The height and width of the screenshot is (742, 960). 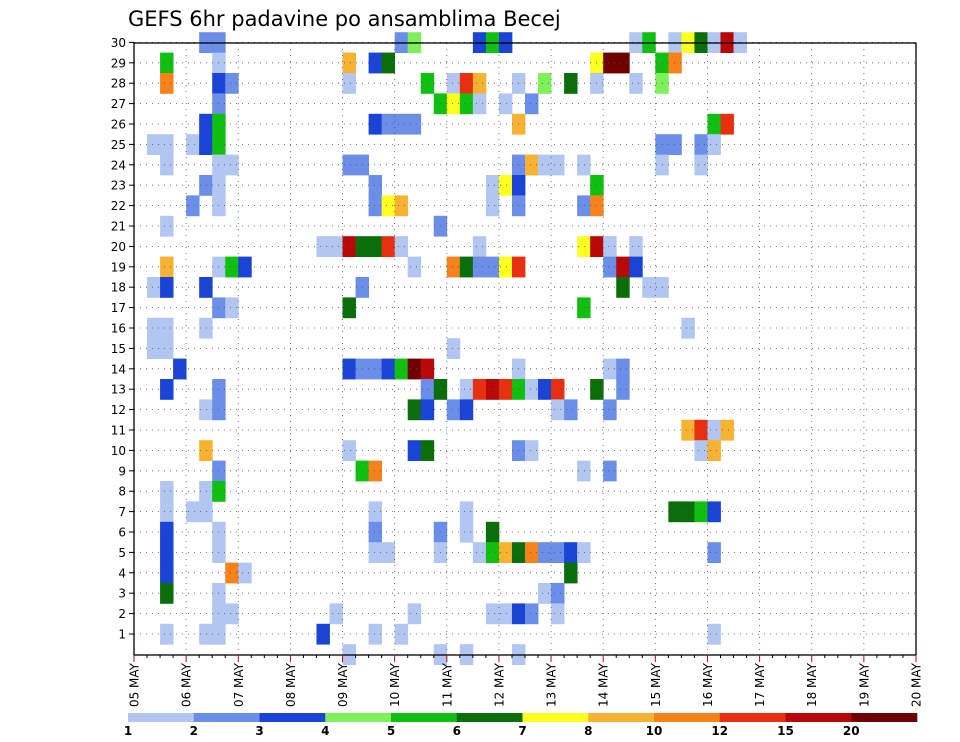 I want to click on y-tick-label: 8, so click(x=122, y=492).